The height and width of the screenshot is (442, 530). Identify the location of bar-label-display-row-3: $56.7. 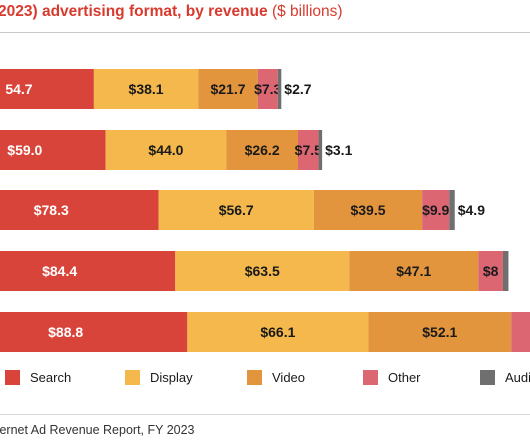
(236, 210).